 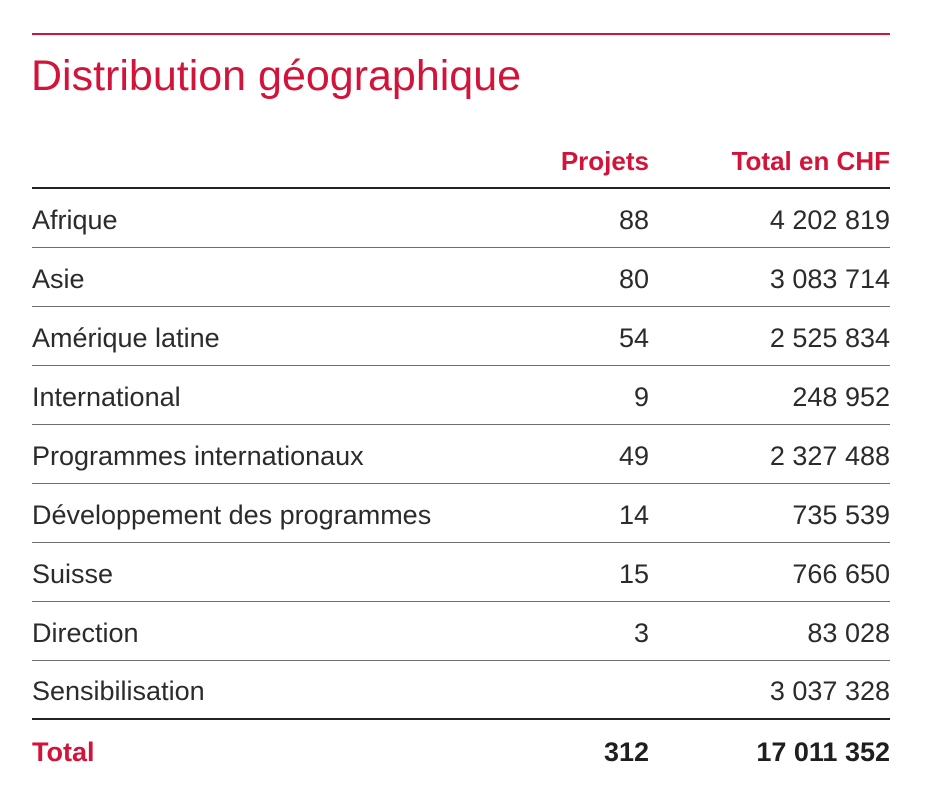 I want to click on table-total-row: Total 312 17 011 352, so click(x=461, y=749).